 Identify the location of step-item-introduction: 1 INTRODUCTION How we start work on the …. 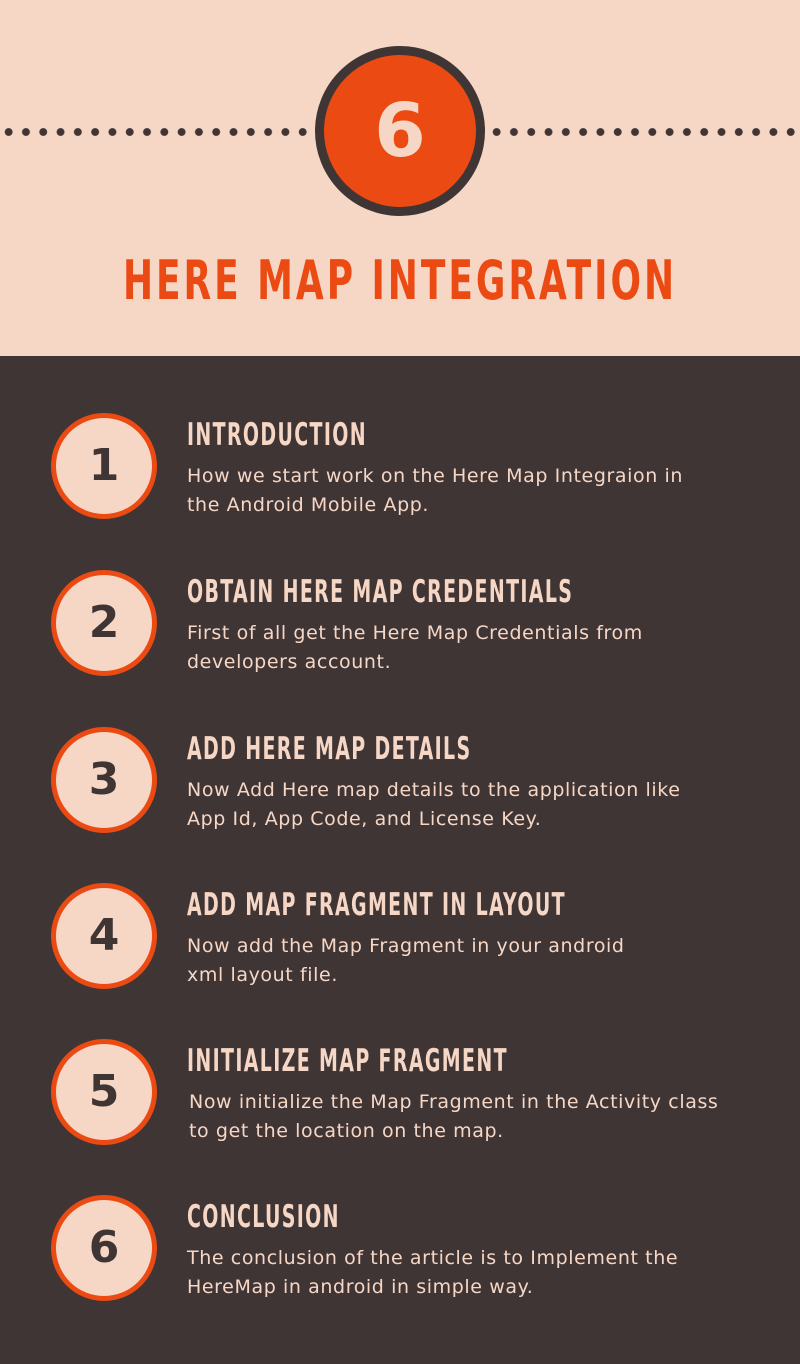
(400, 473).